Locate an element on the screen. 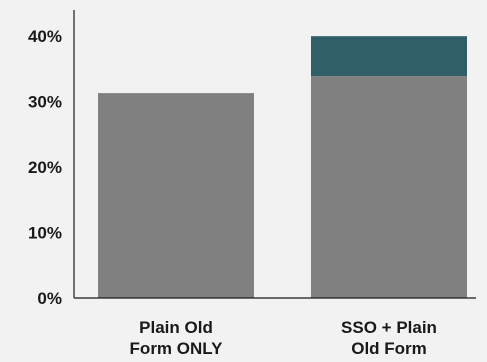 This screenshot has width=487, height=362. y-tick-label: 20% is located at coordinates (45, 167).